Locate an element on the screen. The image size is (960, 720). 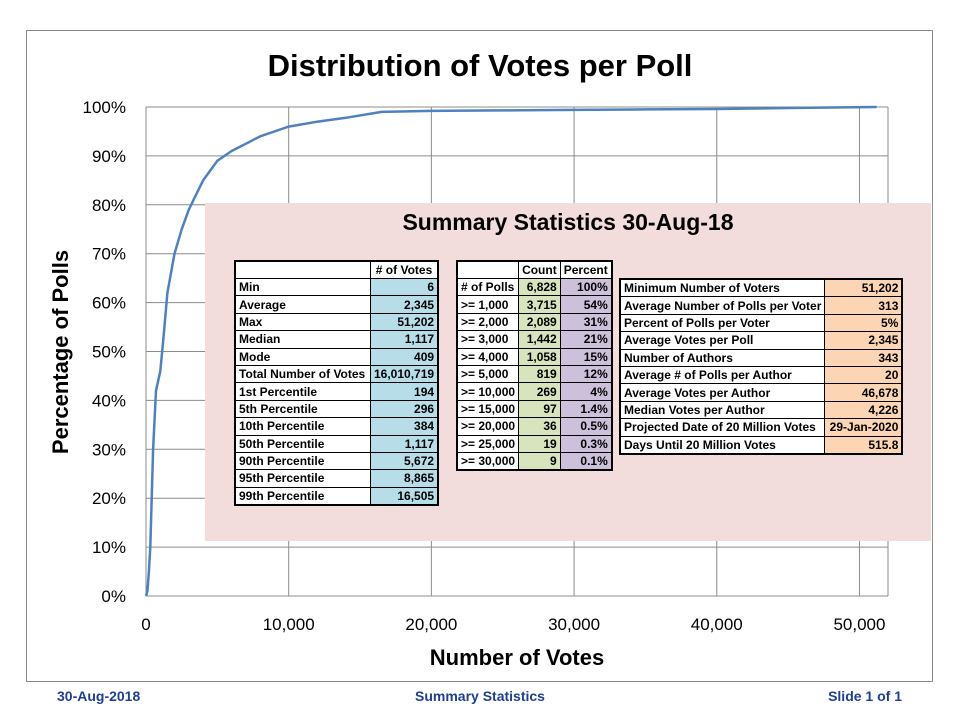
threshold-label: >= 2,000 is located at coordinates (488, 322).